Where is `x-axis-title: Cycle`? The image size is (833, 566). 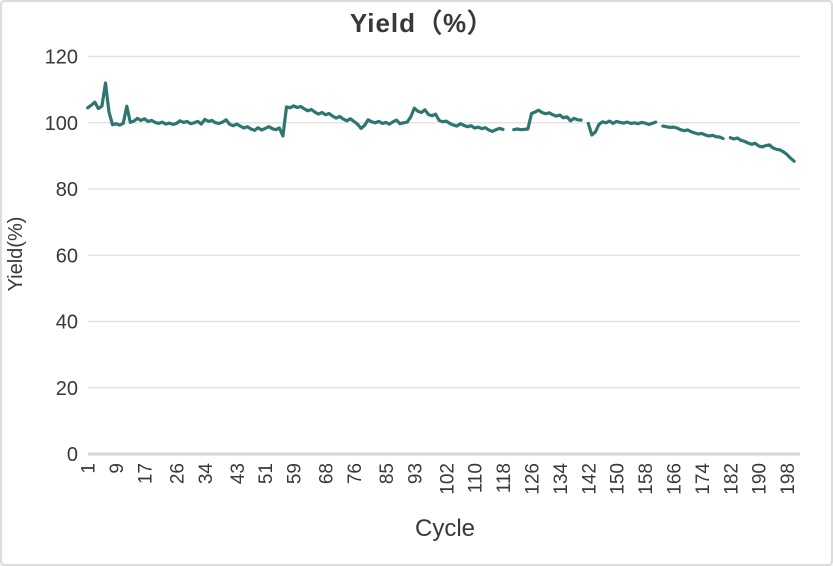
x-axis-title: Cycle is located at coordinates (445, 528).